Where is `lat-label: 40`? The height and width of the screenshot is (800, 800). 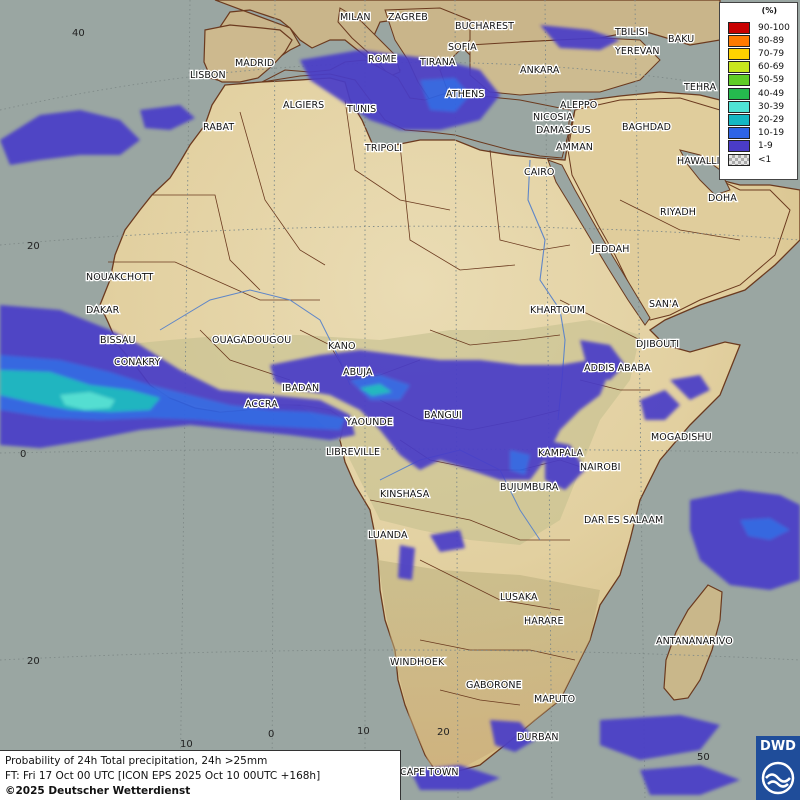 lat-label: 40 is located at coordinates (78, 33).